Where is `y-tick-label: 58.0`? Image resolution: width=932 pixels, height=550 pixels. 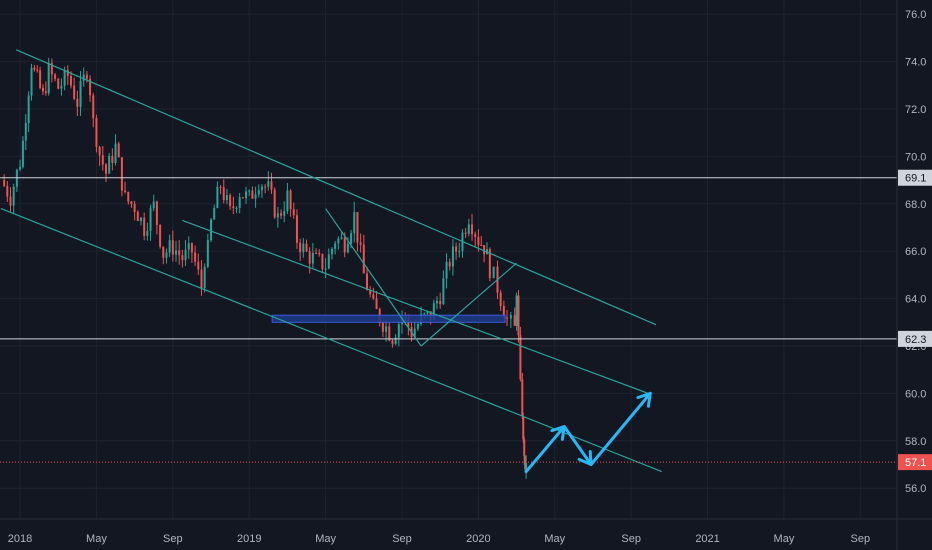
y-tick-label: 58.0 is located at coordinates (915, 442).